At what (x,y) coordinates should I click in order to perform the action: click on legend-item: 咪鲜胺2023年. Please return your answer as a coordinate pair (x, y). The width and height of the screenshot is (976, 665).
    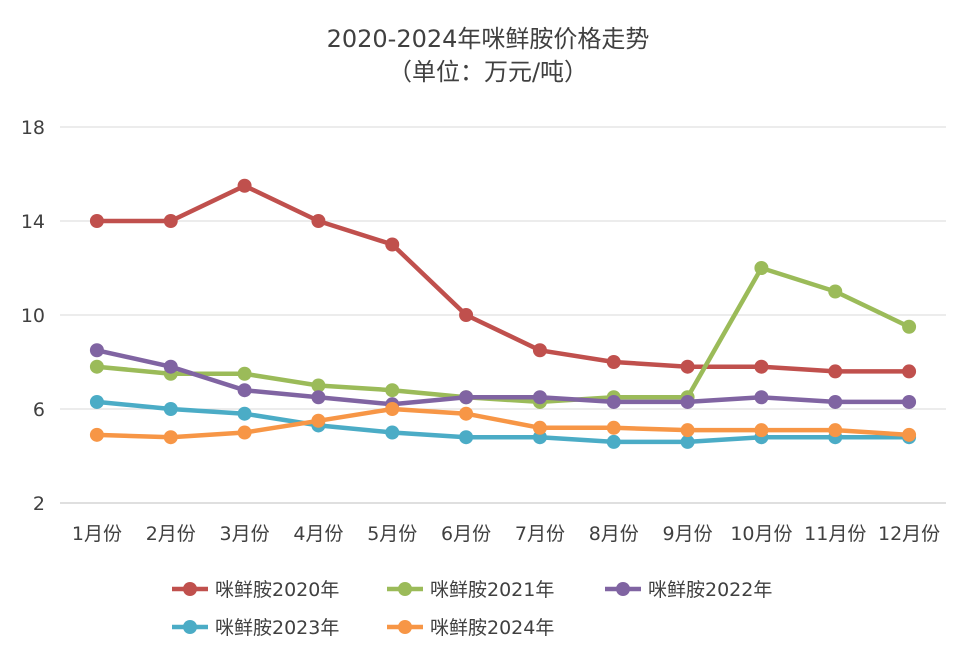
    Looking at the image, I should click on (255, 628).